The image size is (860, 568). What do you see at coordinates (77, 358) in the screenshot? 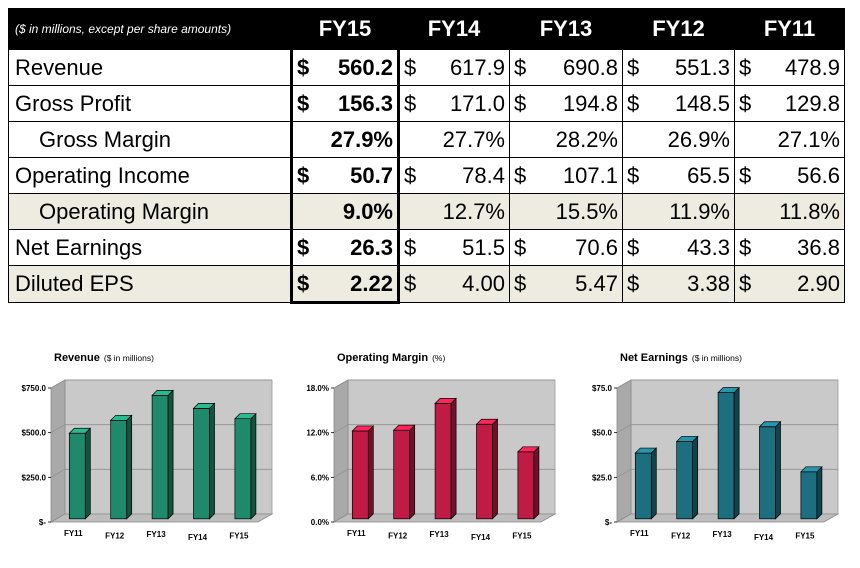
I see `chart-title: Revenue` at bounding box center [77, 358].